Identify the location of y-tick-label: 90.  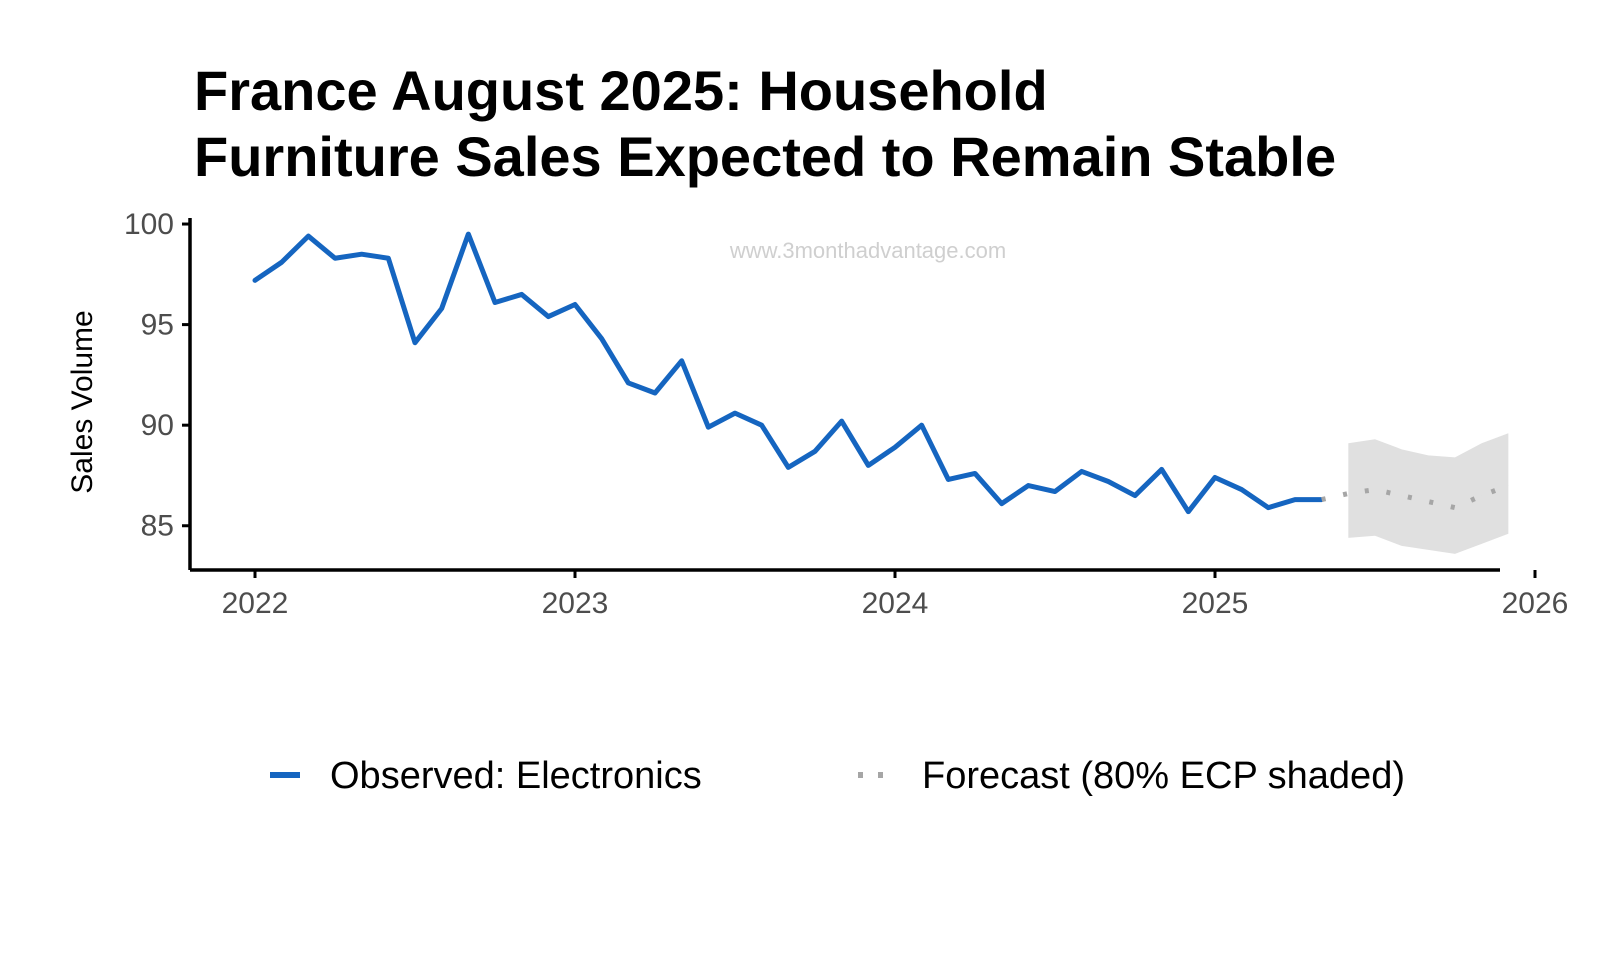
(157, 425).